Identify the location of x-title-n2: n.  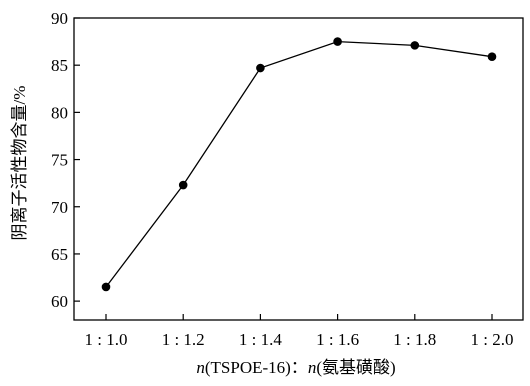
(312, 367).